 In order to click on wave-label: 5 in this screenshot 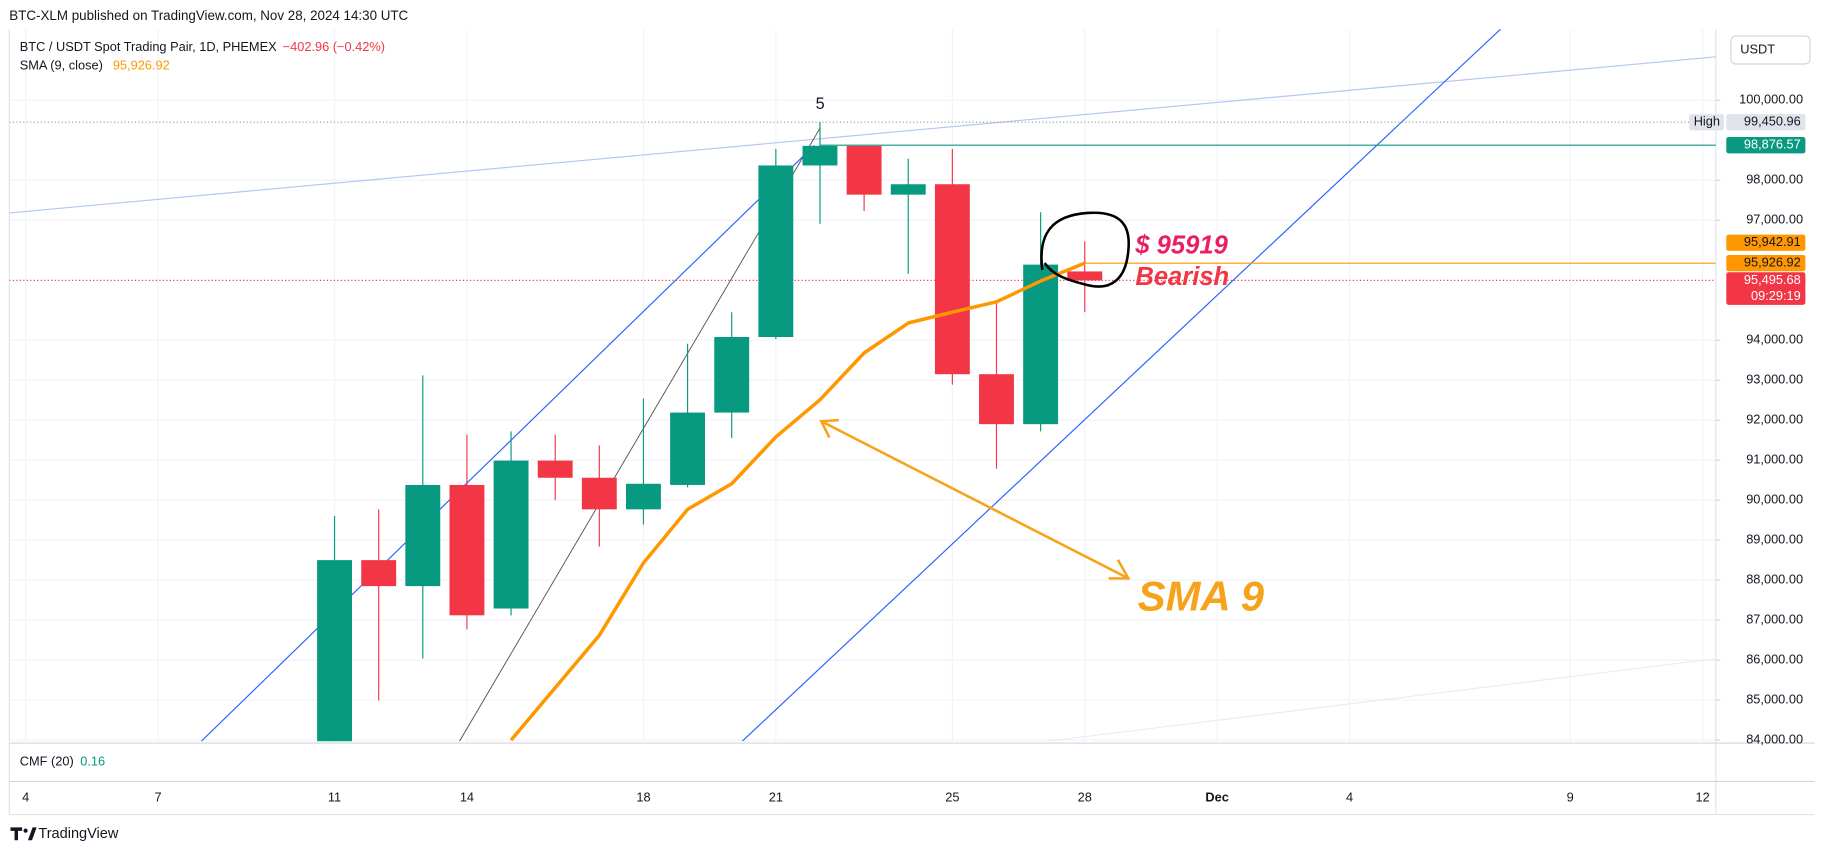, I will do `click(820, 104)`.